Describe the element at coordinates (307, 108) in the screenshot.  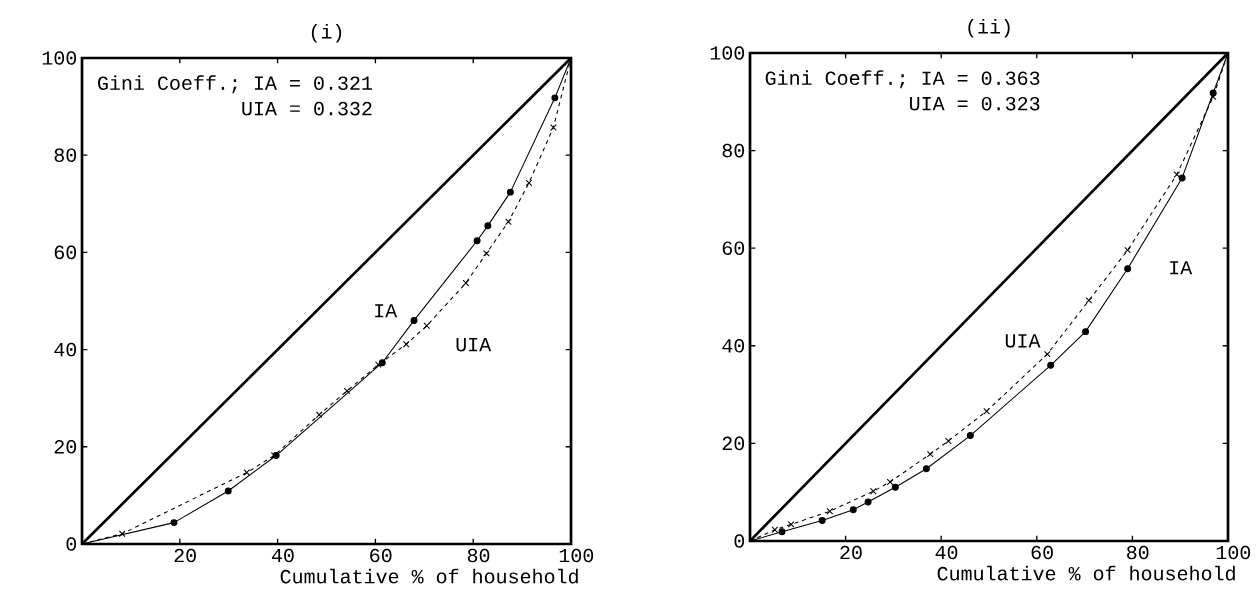
I see `annotation: UIA = 0.332` at that location.